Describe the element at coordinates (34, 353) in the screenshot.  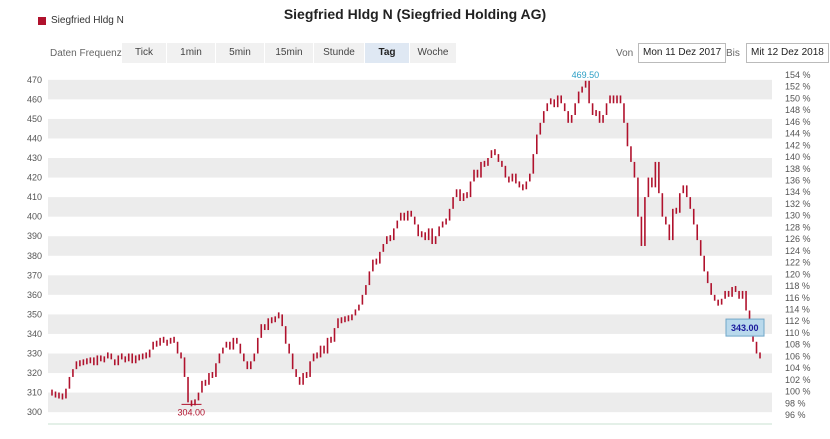
I see `y-tick-label: 330` at that location.